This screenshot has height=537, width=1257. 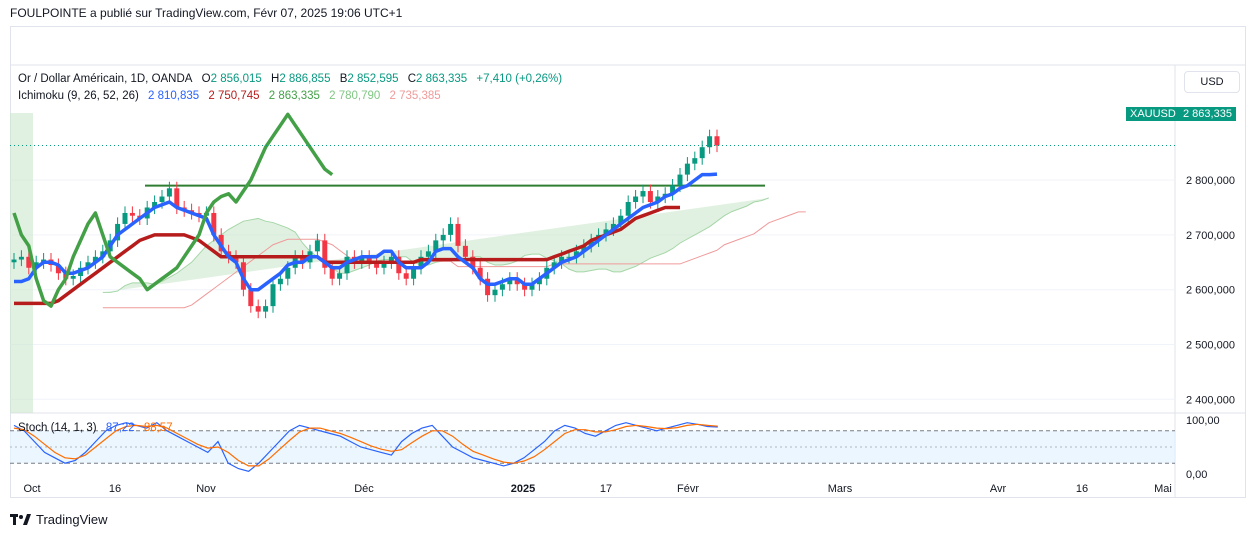 What do you see at coordinates (275, 79) in the screenshot?
I see `high-label: H` at bounding box center [275, 79].